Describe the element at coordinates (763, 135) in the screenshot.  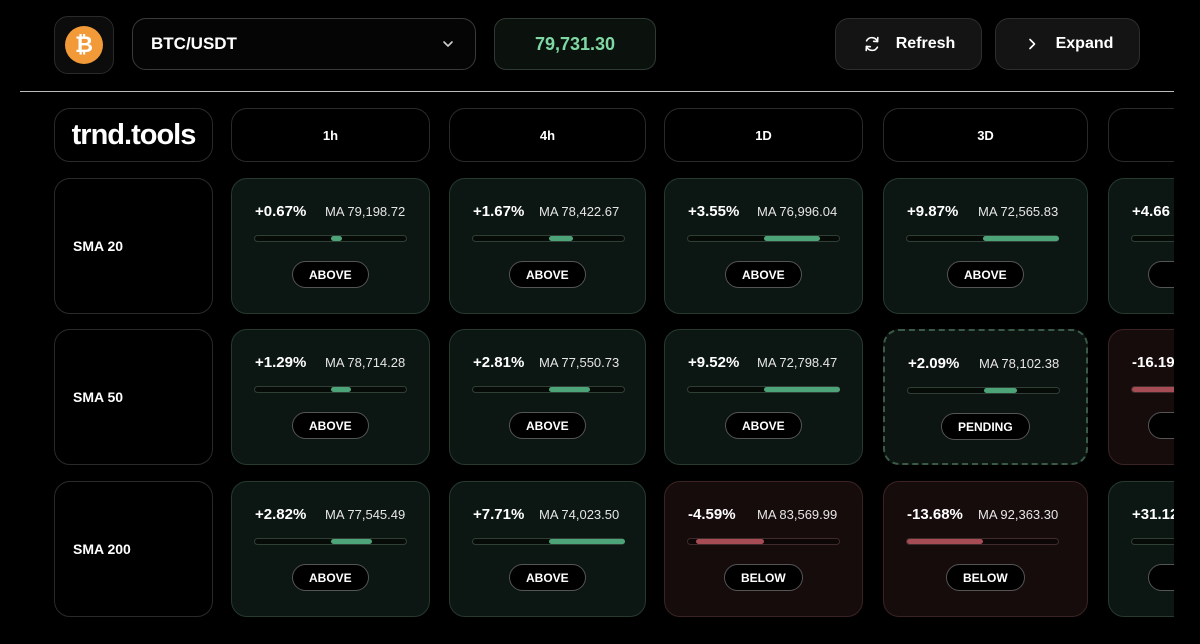
I see `timeframe-header: 1D` at that location.